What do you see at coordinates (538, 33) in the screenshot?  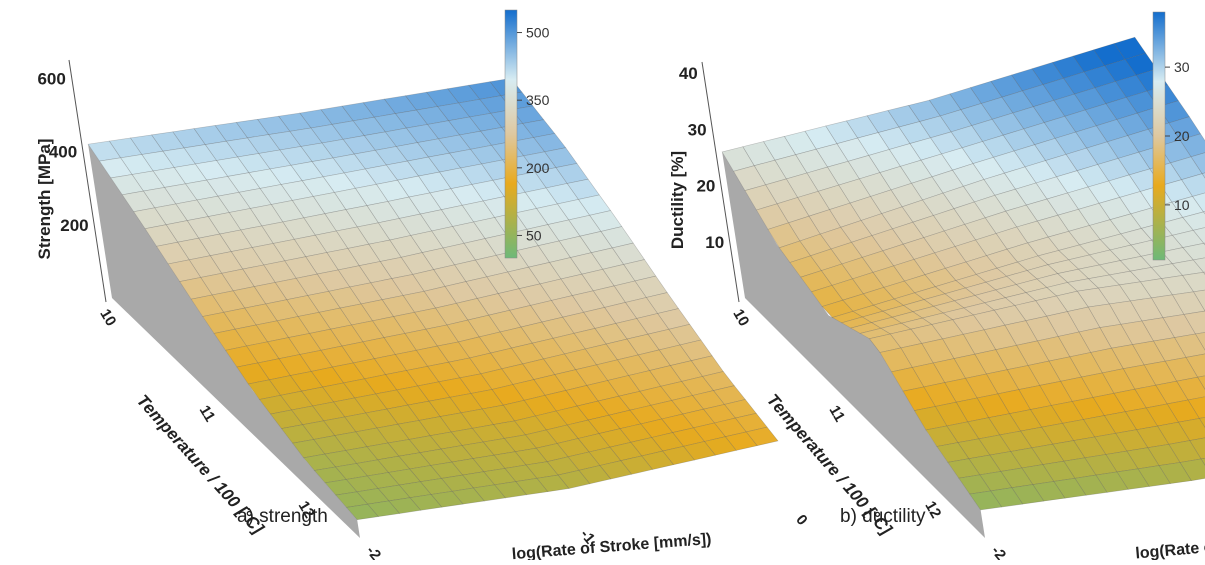 I see `colorbar-tick-label: 500` at bounding box center [538, 33].